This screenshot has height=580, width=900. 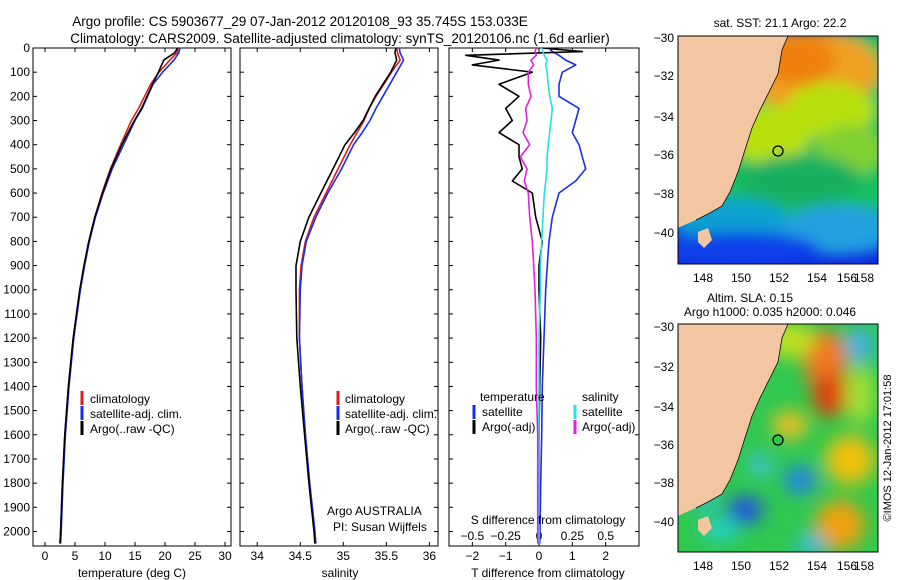 I want to click on sst-xlabel-148: 148, so click(x=703, y=278).